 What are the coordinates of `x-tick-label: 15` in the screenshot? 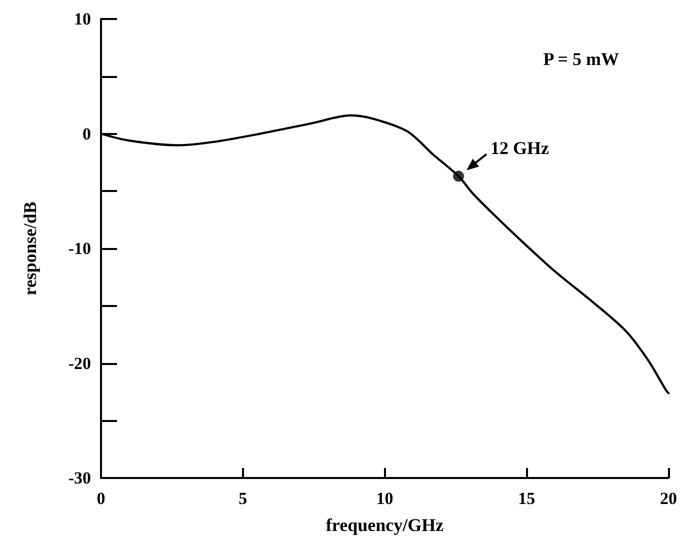 It's located at (527, 498).